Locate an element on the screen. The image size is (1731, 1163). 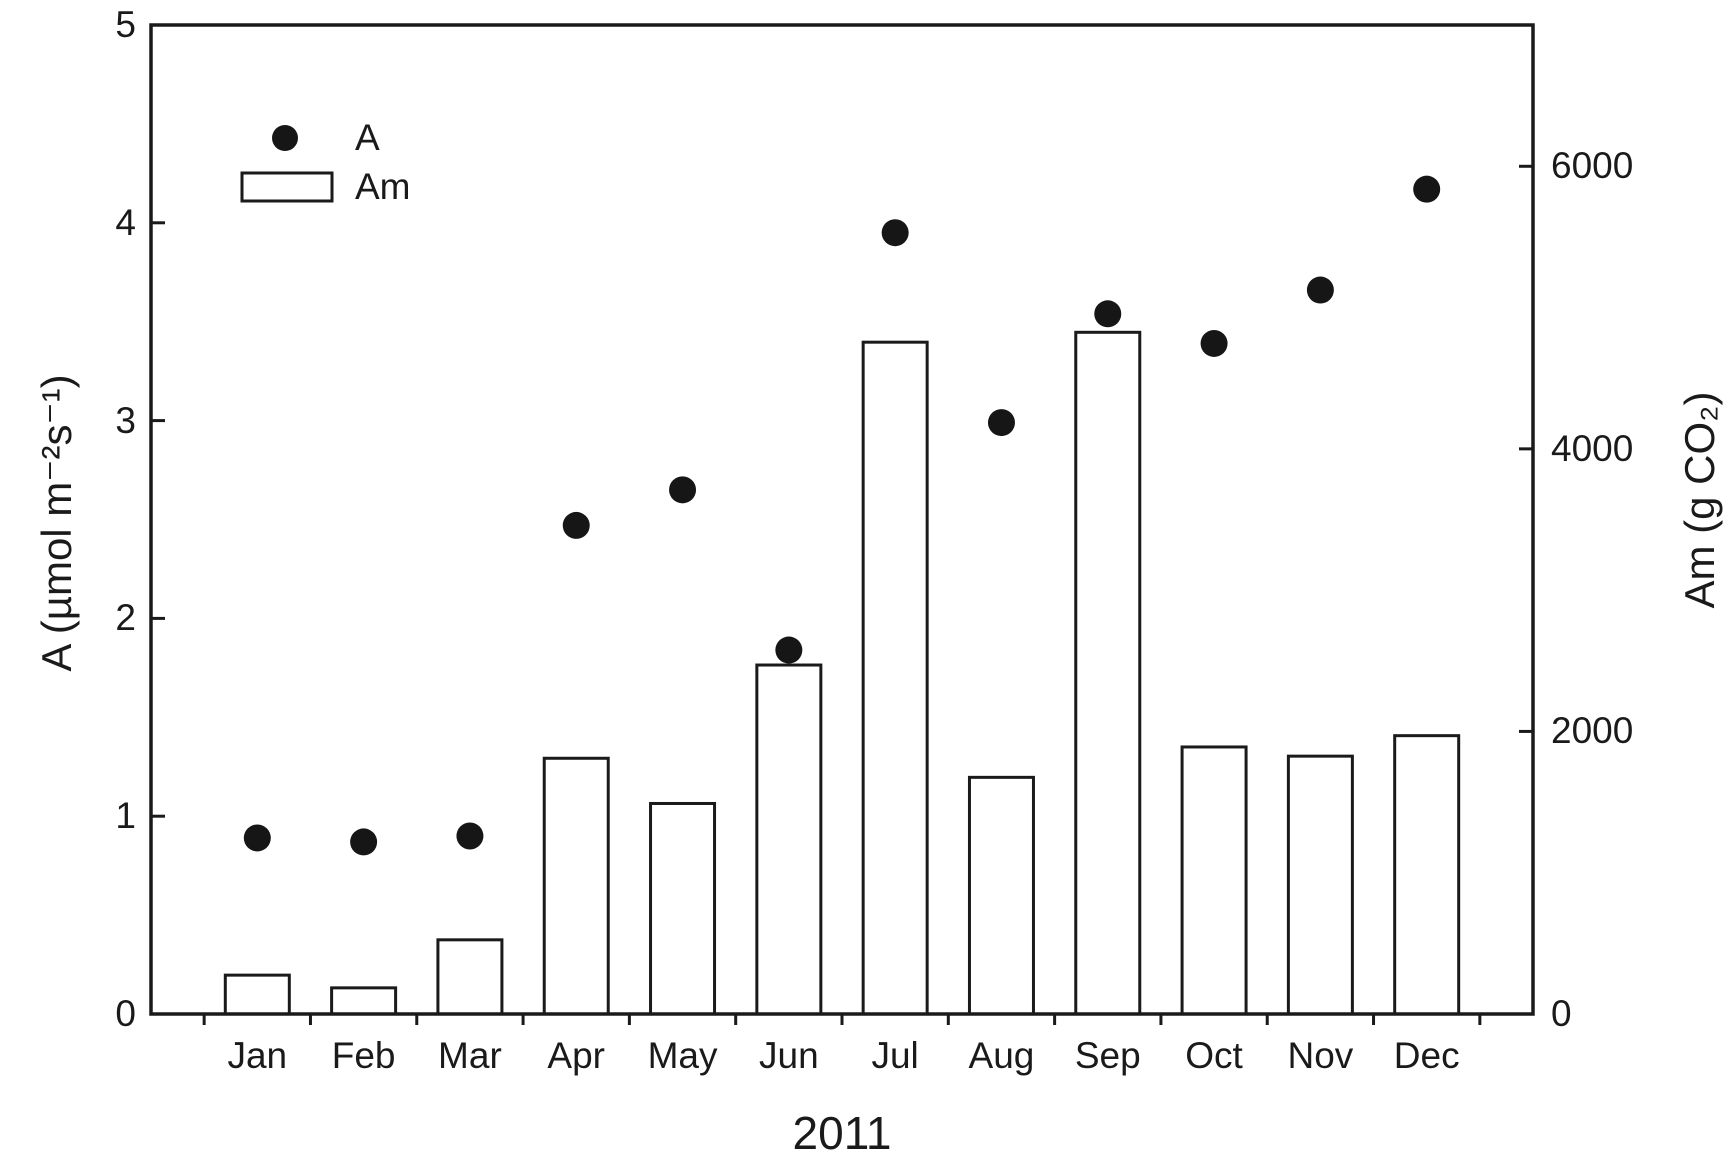
x-axis-label-jun: Jun is located at coordinates (789, 1055).